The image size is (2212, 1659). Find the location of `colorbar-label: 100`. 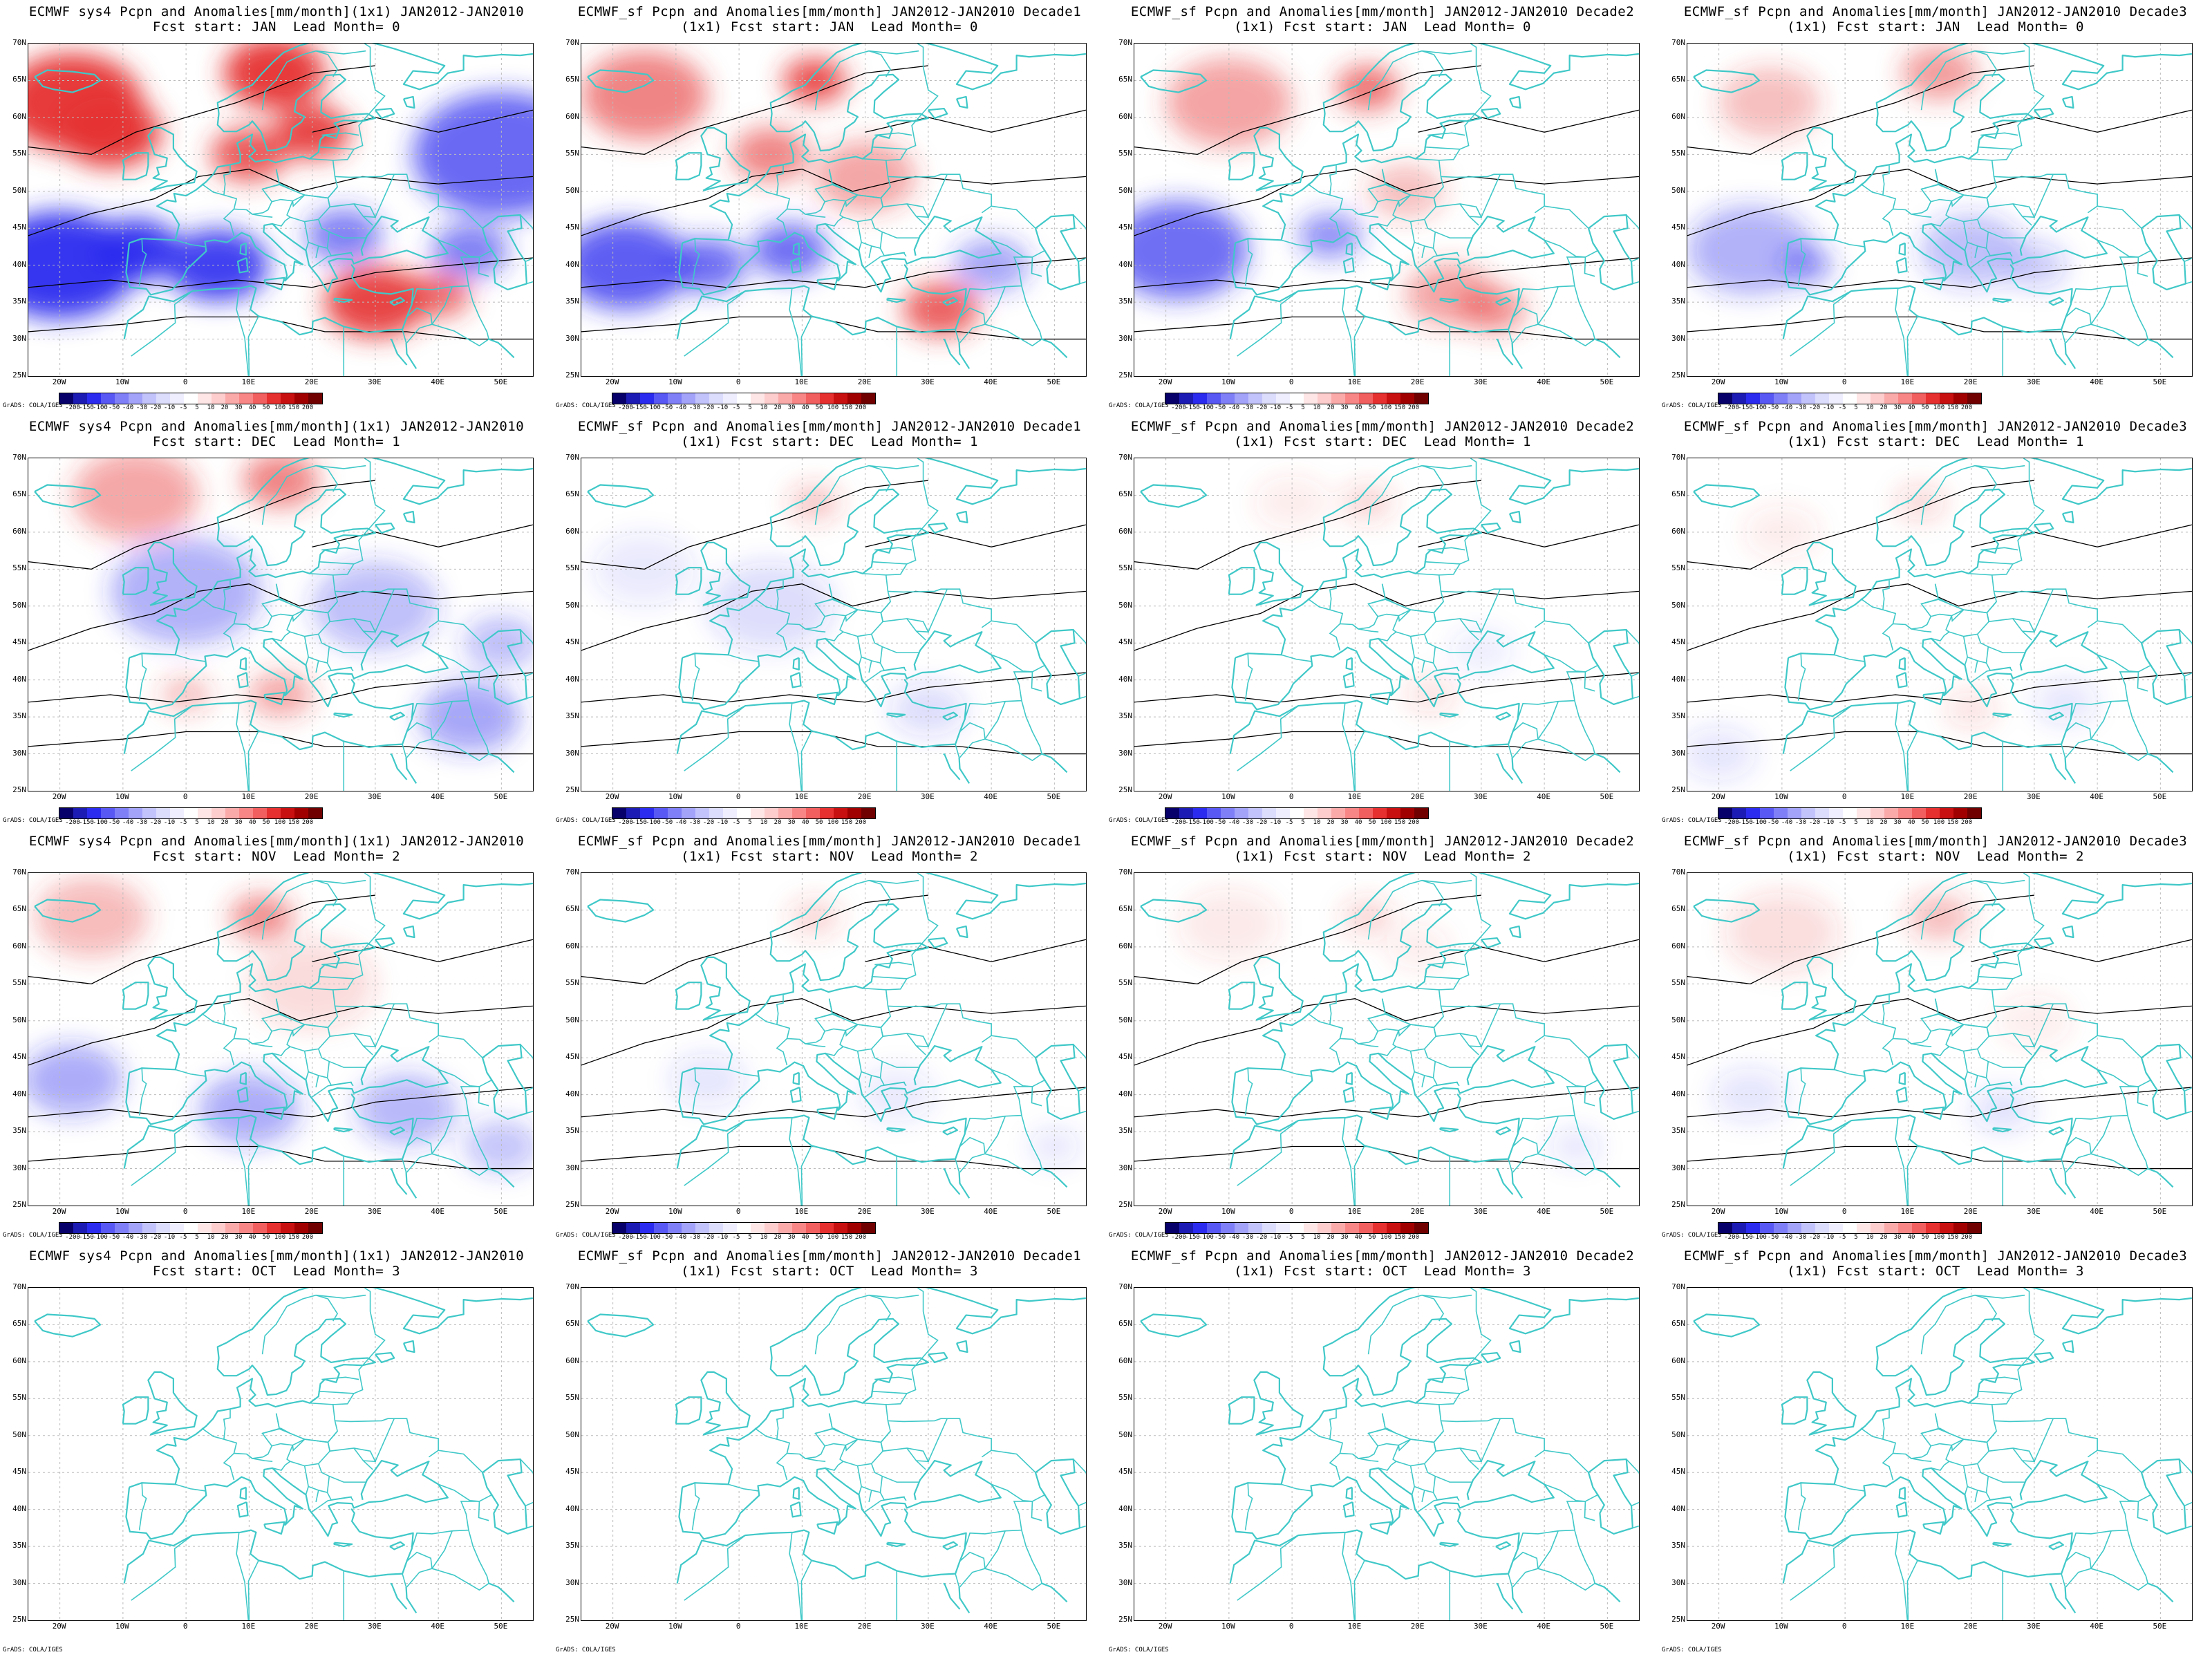

colorbar-label: 100 is located at coordinates (1386, 1237).